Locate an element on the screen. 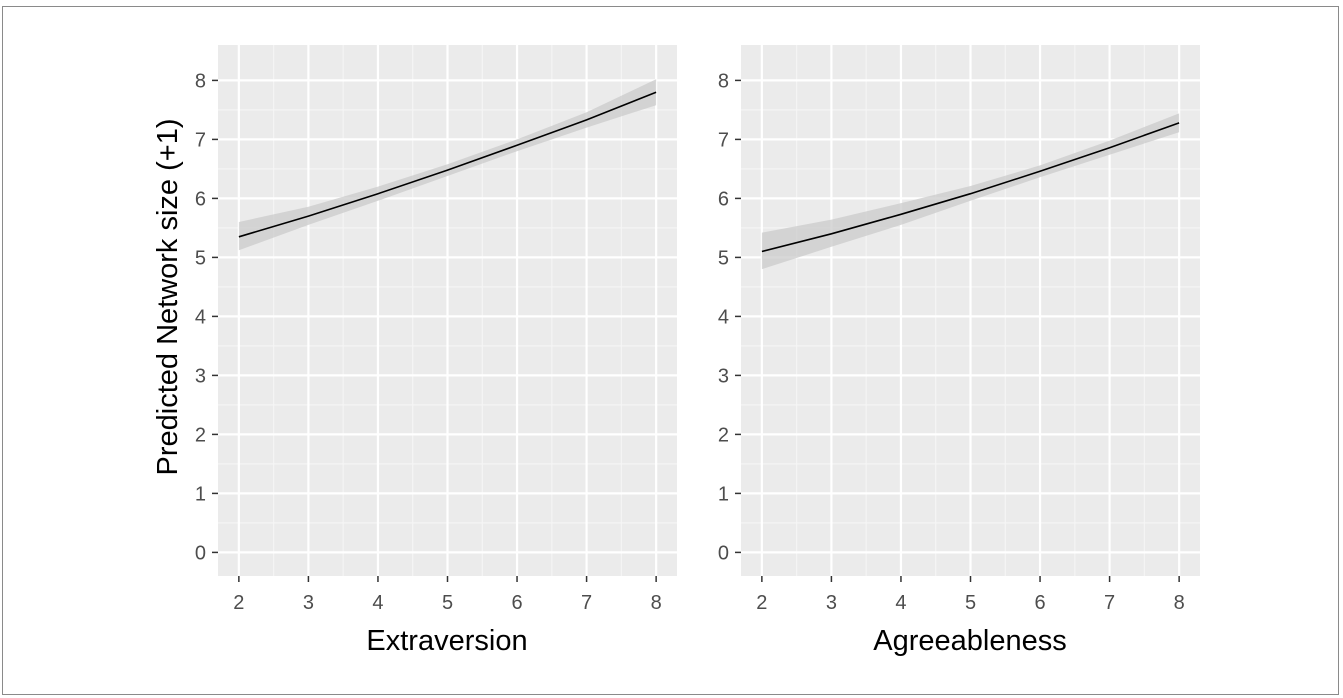 This screenshot has width=1343, height=698. x-axis-title-extraversion: Extraversion is located at coordinates (446, 641).